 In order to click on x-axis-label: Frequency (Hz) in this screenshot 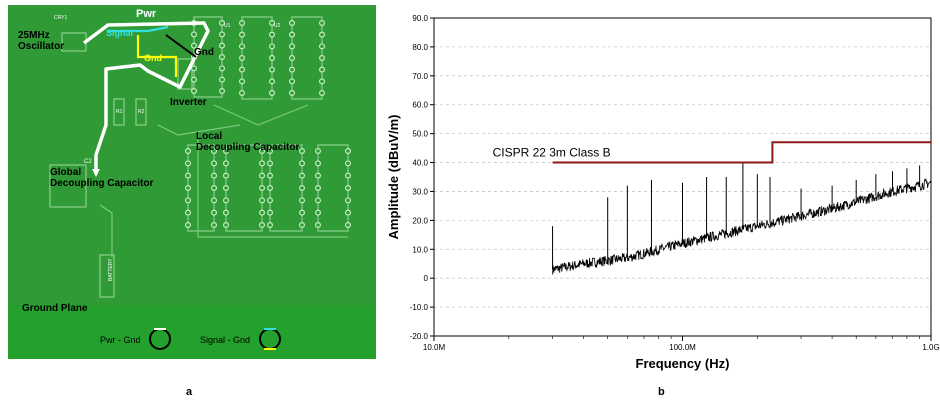, I will do `click(683, 363)`.